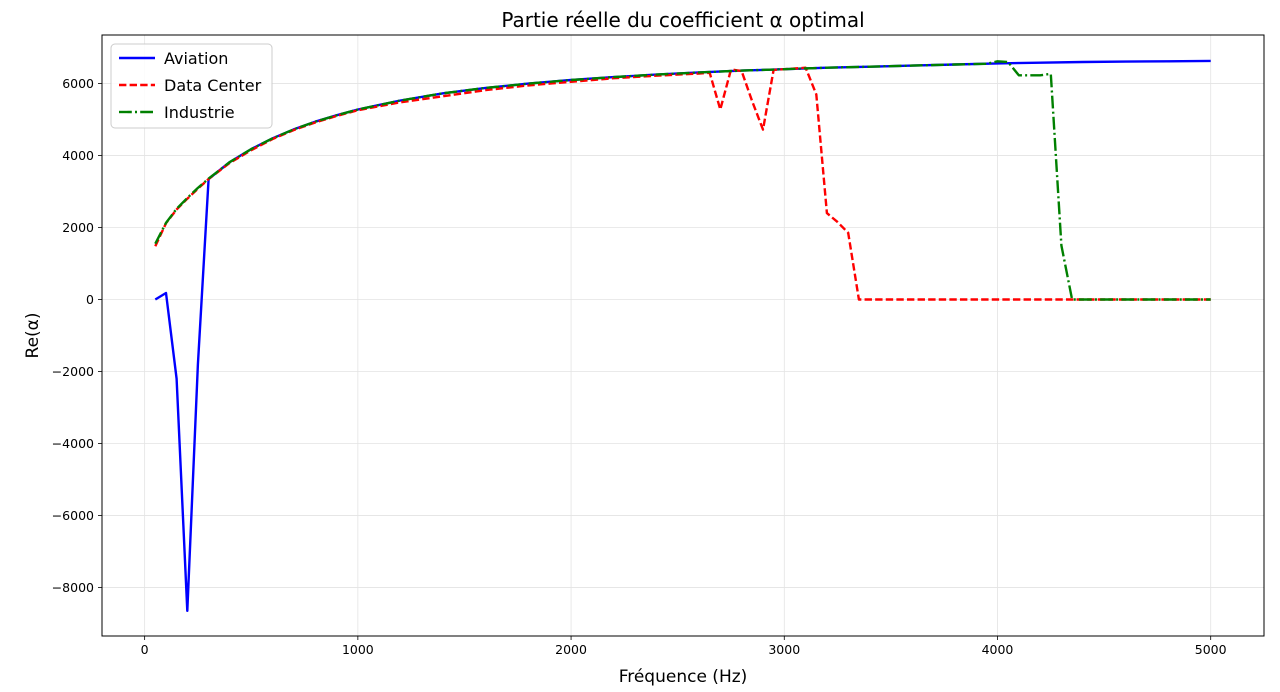  What do you see at coordinates (78, 83) in the screenshot?
I see `y-tick-label: 6000` at bounding box center [78, 83].